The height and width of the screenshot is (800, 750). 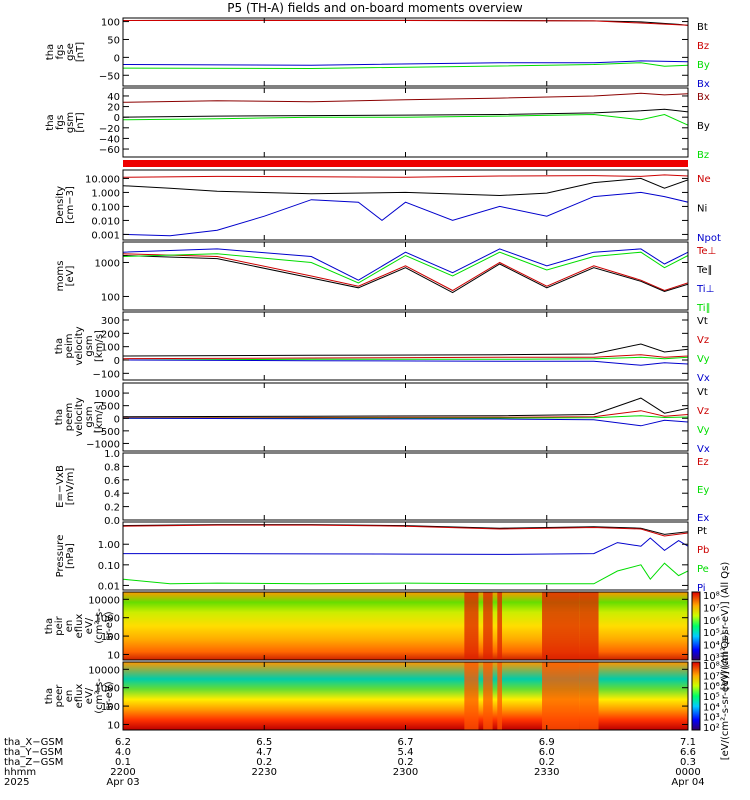 What do you see at coordinates (113, 725) in the screenshot?
I see `y-tick-label: 10` at bounding box center [113, 725].